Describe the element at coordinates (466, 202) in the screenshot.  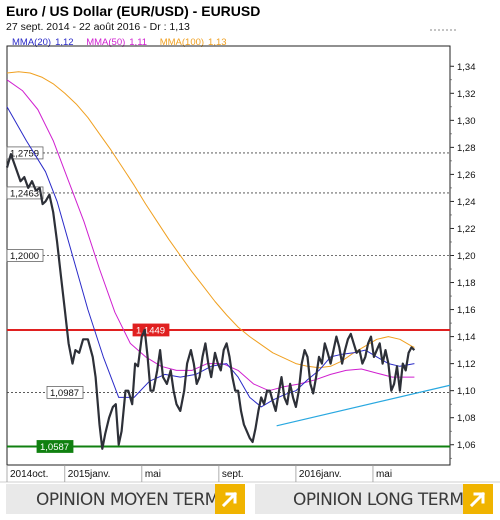
I see `y-tick-label: 1,24` at that location.